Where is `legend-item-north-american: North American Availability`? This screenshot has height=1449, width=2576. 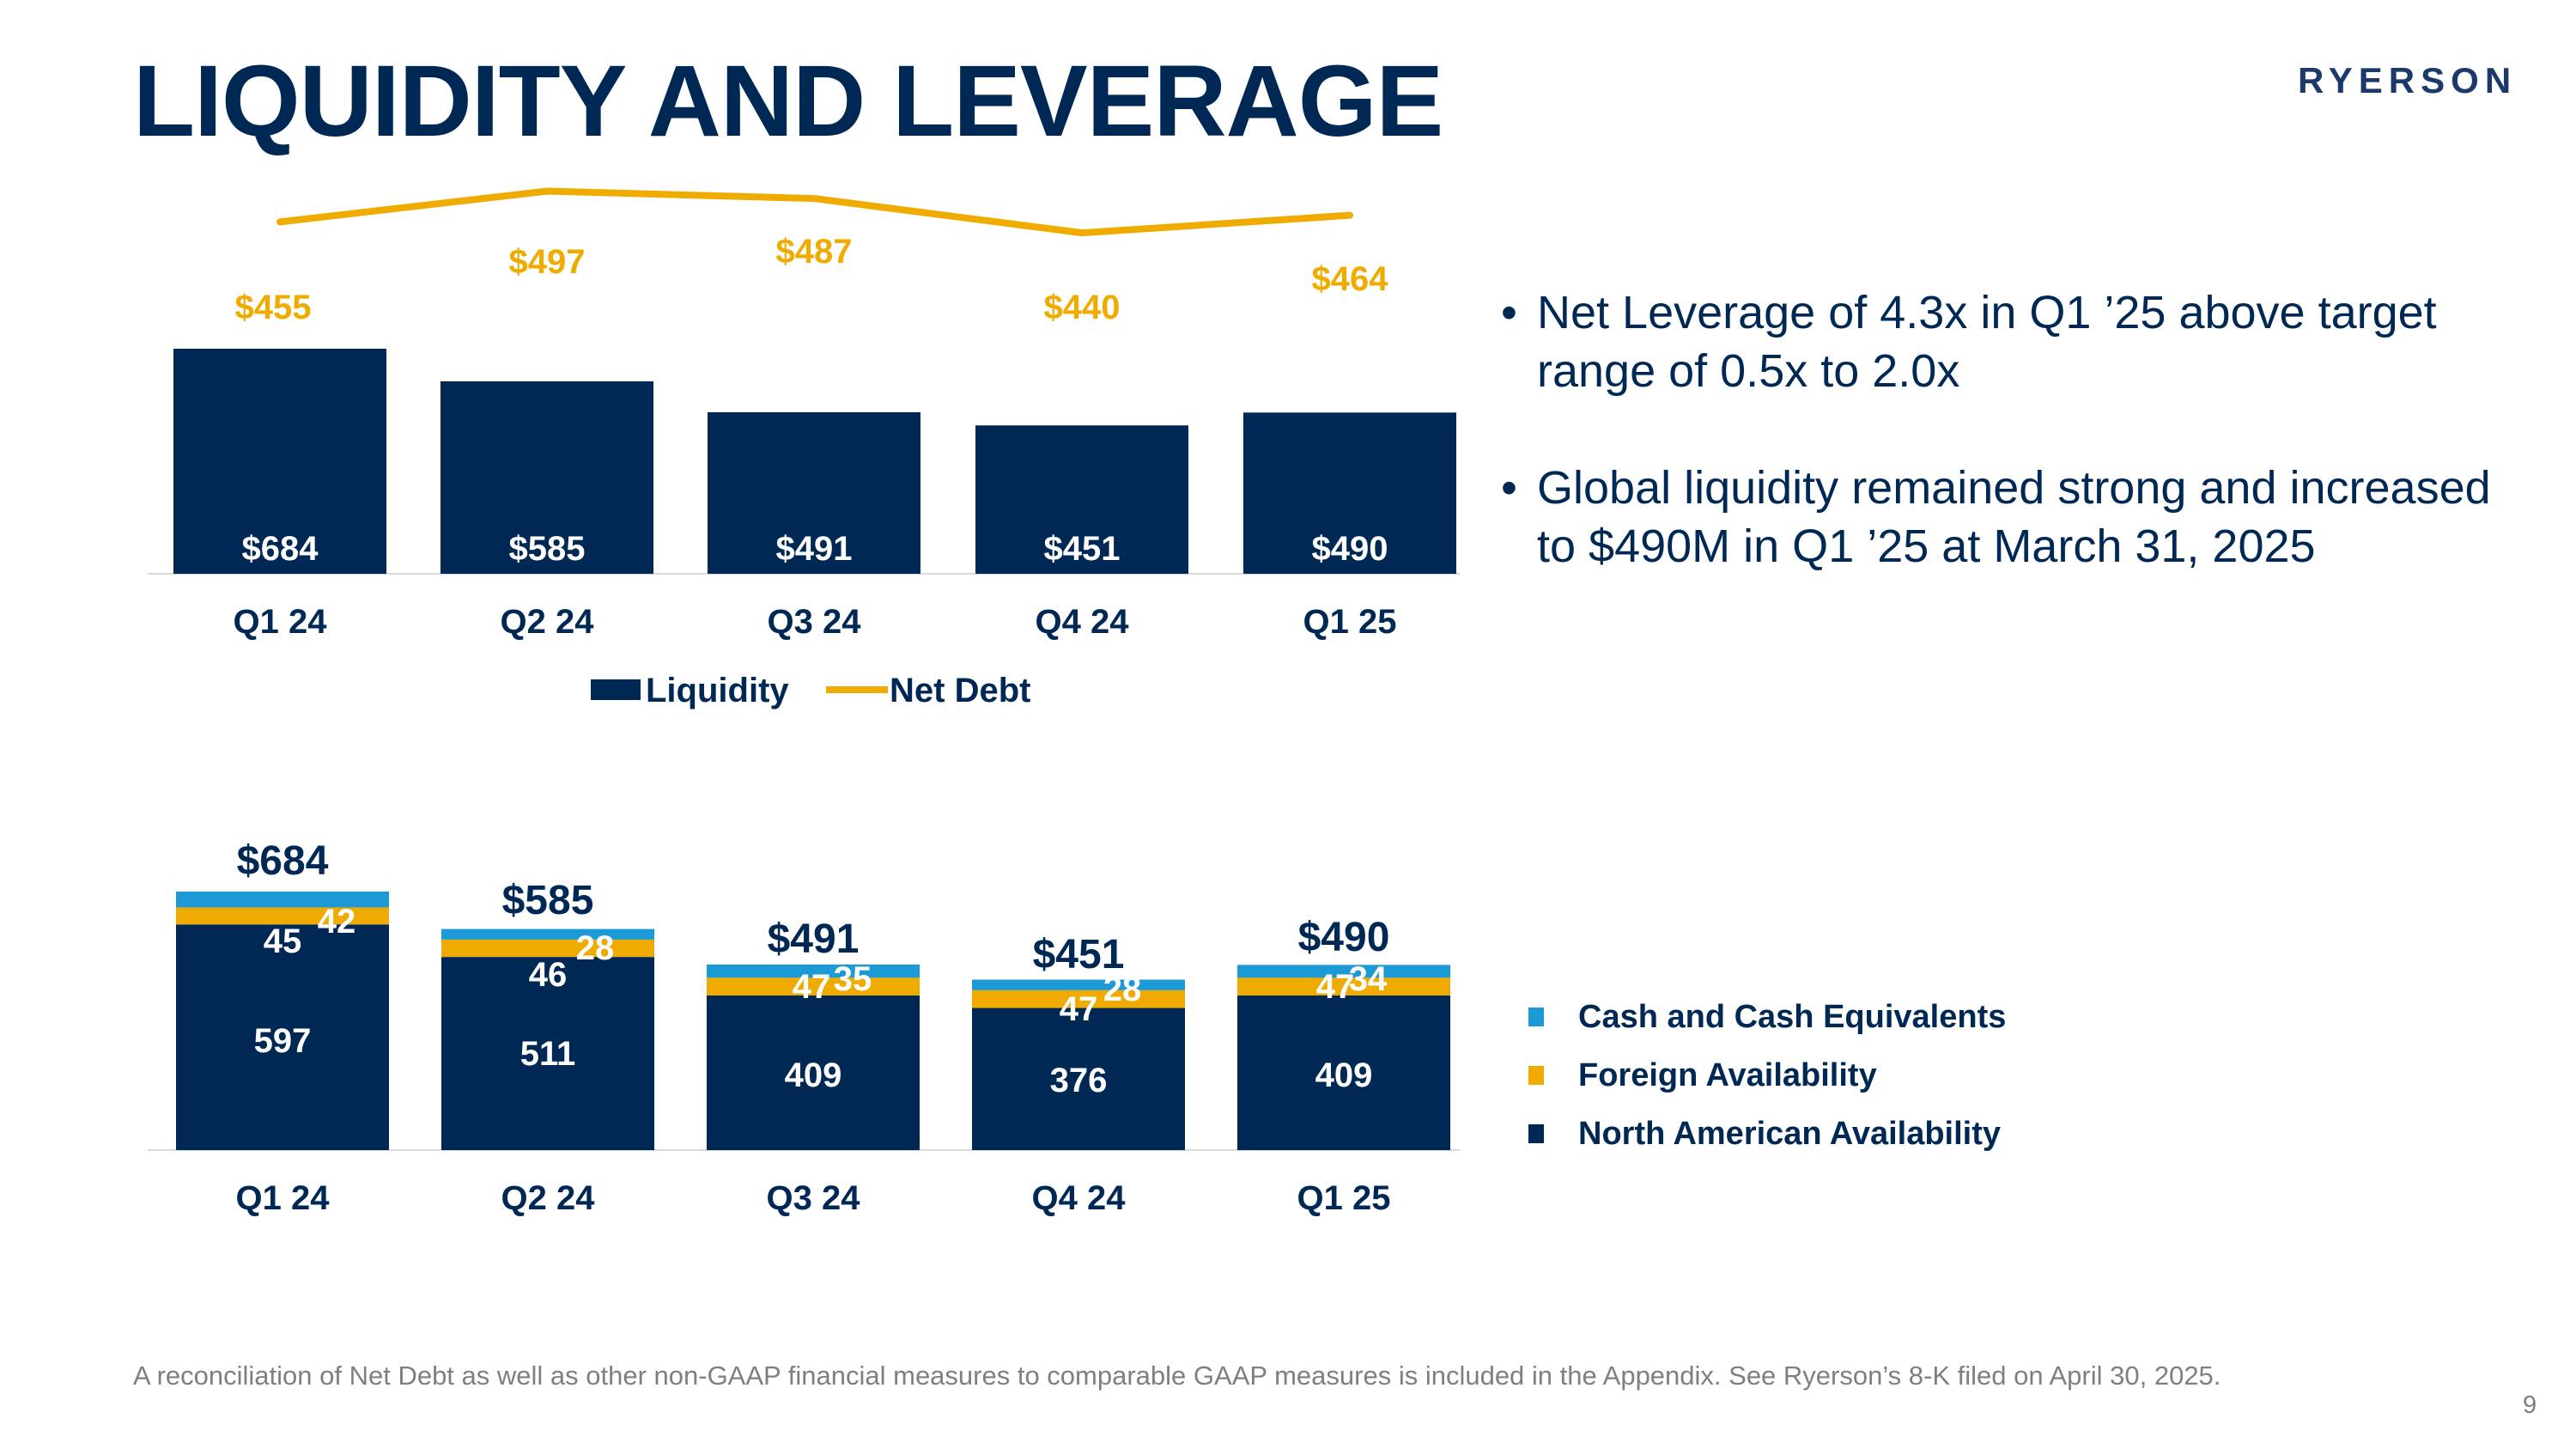 legend-item-north-american: North American Availability is located at coordinates (1767, 1134).